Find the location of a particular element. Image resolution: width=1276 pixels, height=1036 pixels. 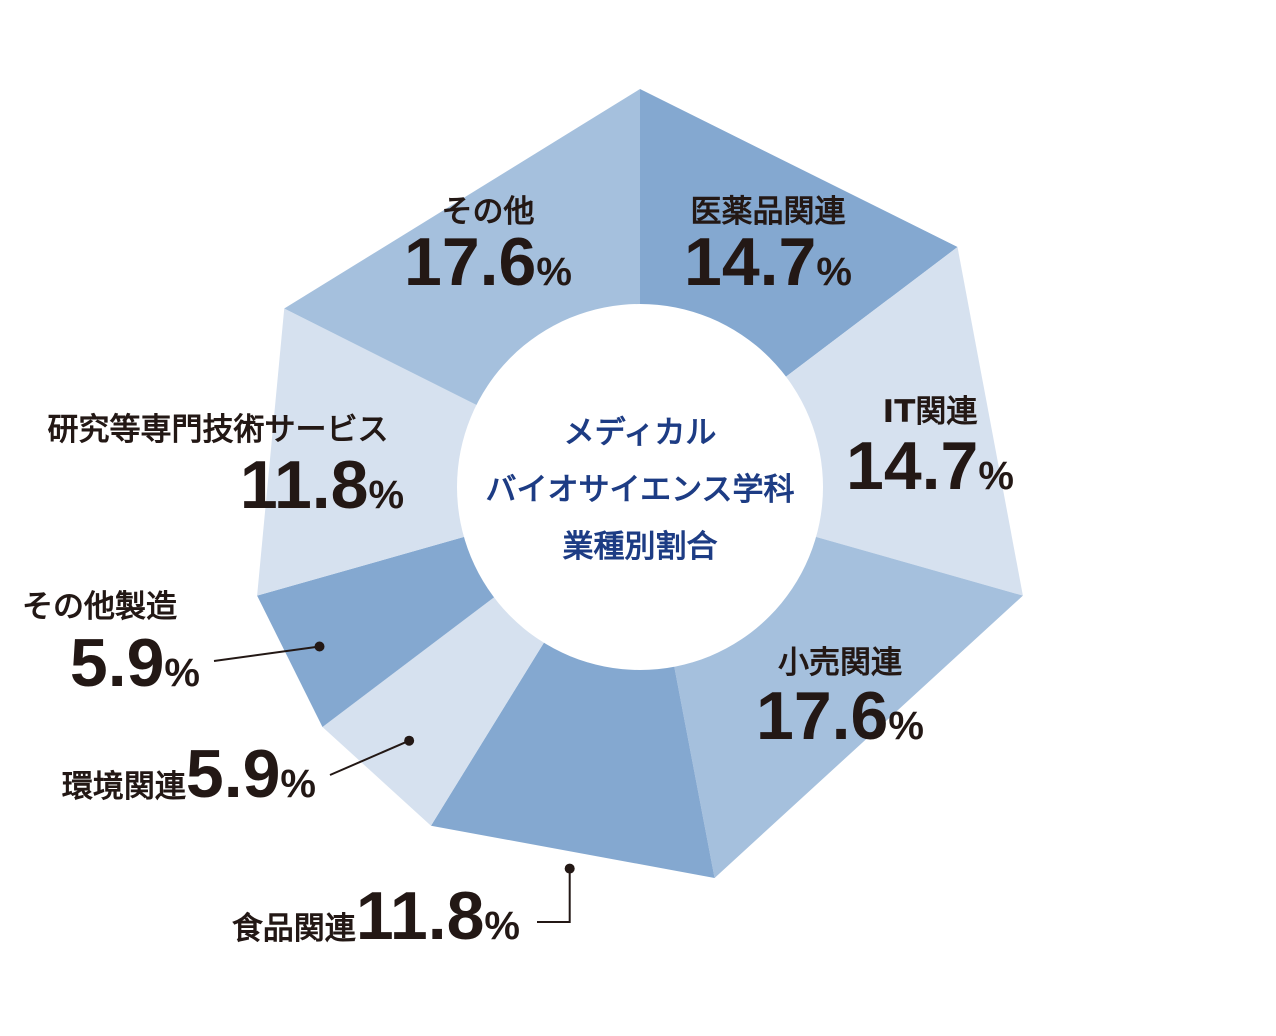

slice-label-other: その他 17.6% is located at coordinates (488, 247).